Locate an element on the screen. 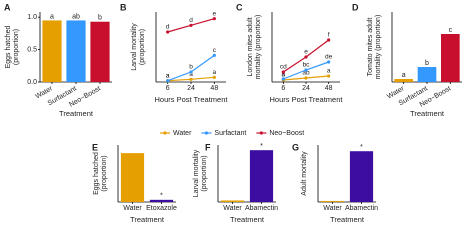  panel-label: A is located at coordinates (7, 7).